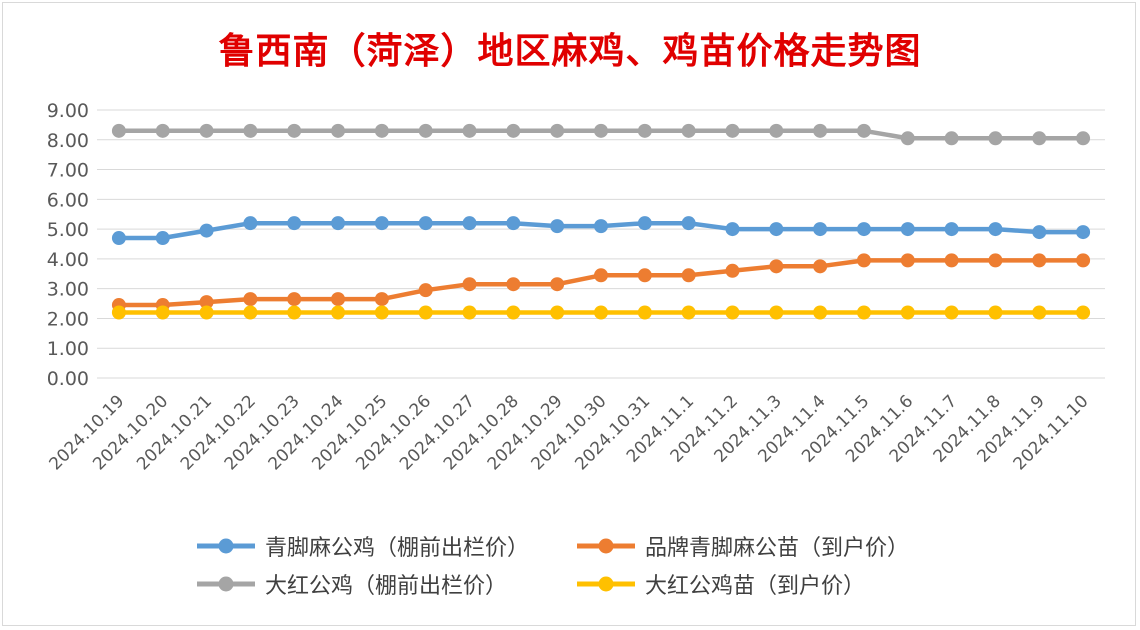 The width and height of the screenshot is (1140, 630). I want to click on legend-item-series-2: 品牌青脚麻公苗（到户价）, so click(742, 546).